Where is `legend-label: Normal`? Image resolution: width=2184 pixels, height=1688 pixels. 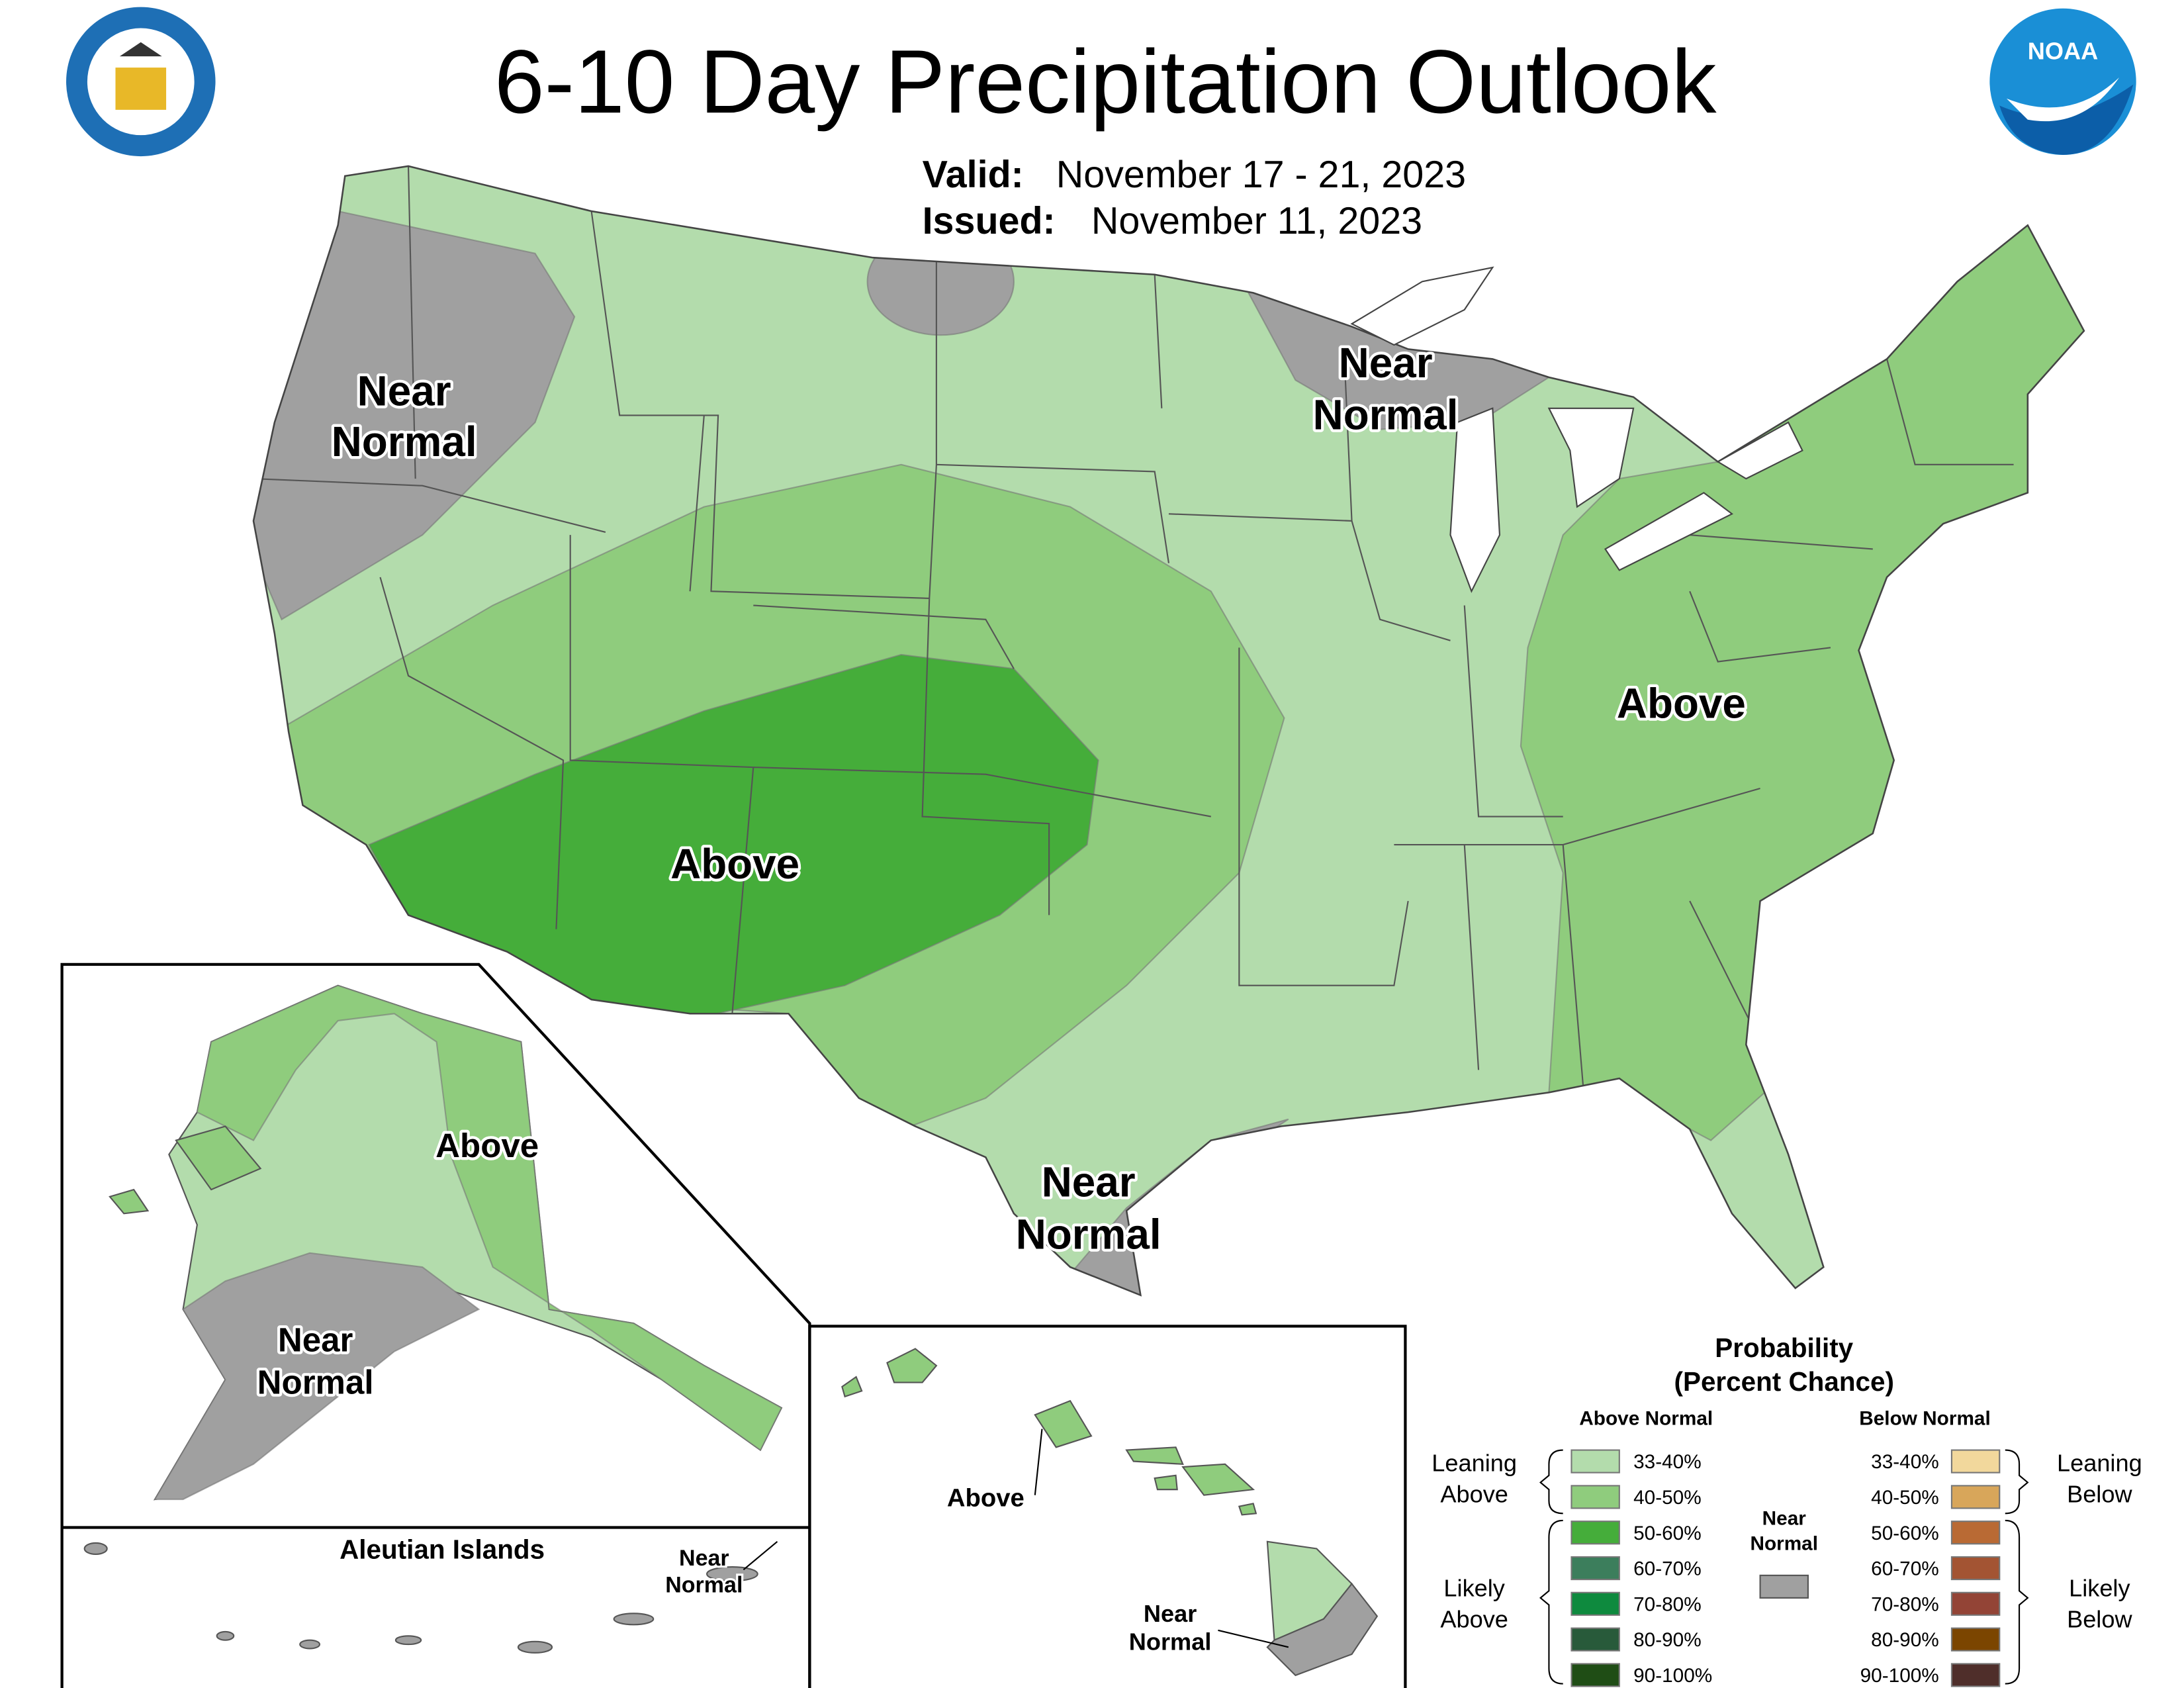
legend-label: Normal is located at coordinates (1784, 1544).